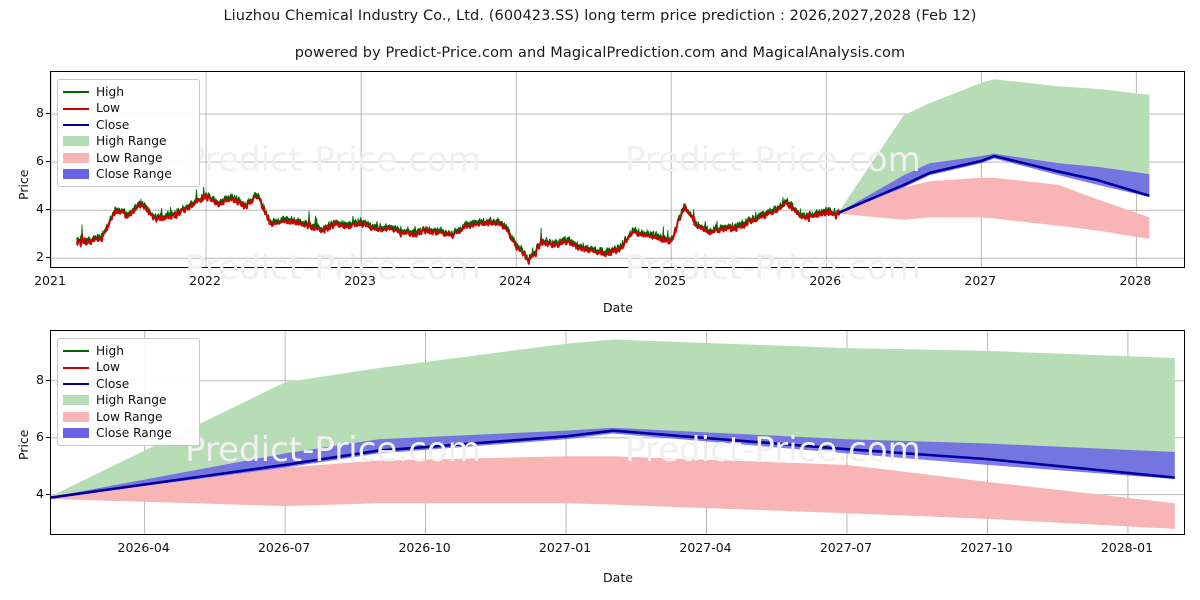 The image size is (1200, 600). Describe the element at coordinates (618, 307) in the screenshot. I see `top-x-axis-label: Date` at that location.